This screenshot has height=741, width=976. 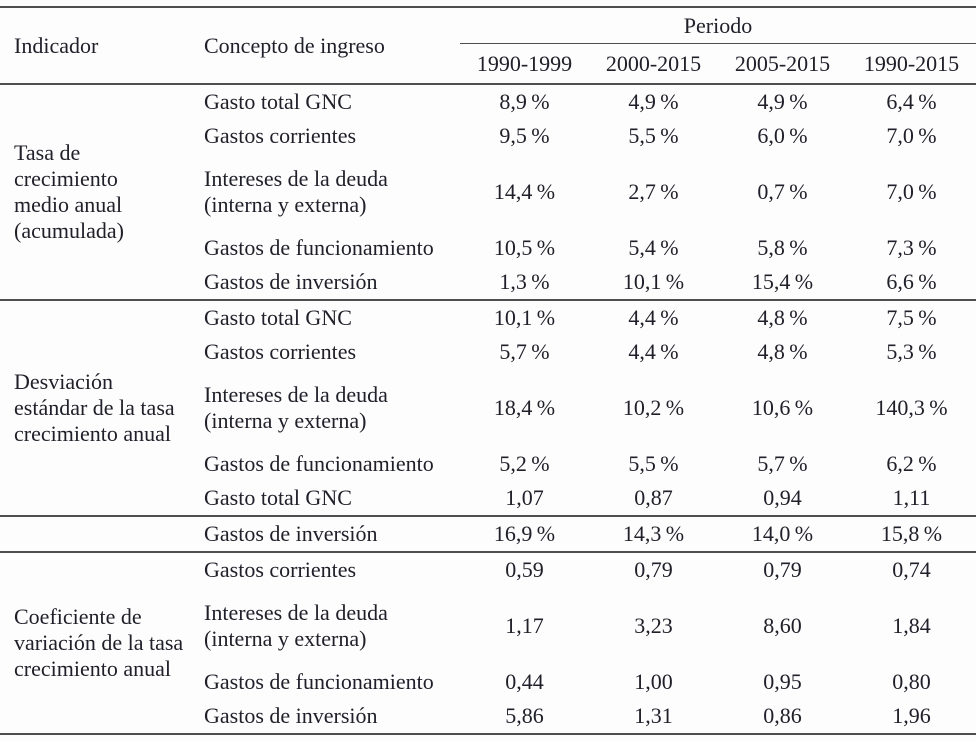 What do you see at coordinates (294, 45) in the screenshot?
I see `header-concepto-de-ingreso: Concepto de ingreso` at bounding box center [294, 45].